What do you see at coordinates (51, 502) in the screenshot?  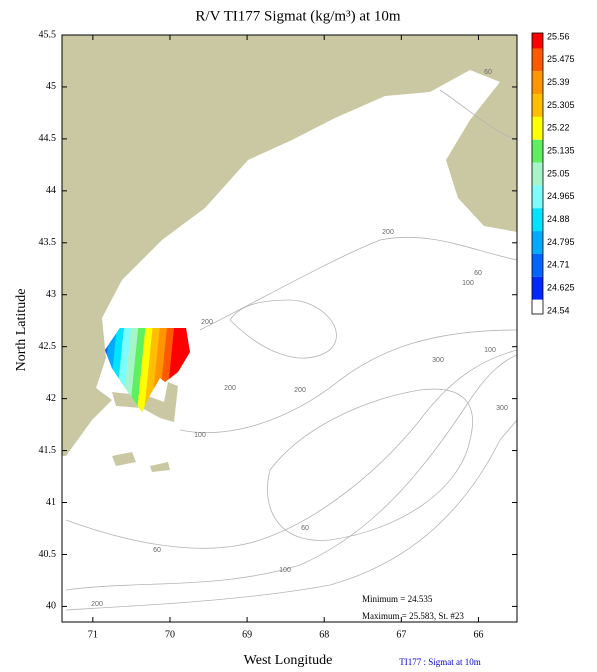 I see `y-tick-label: 41` at bounding box center [51, 502].